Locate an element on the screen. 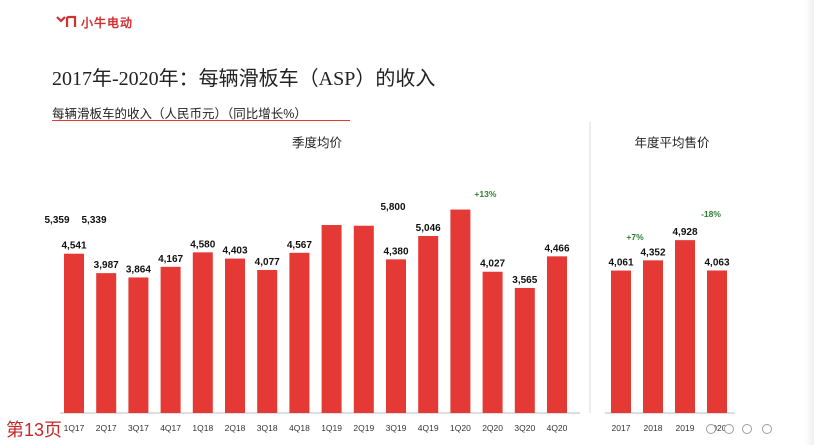 This screenshot has height=445, width=814. bar-2Q17 is located at coordinates (106, 343).